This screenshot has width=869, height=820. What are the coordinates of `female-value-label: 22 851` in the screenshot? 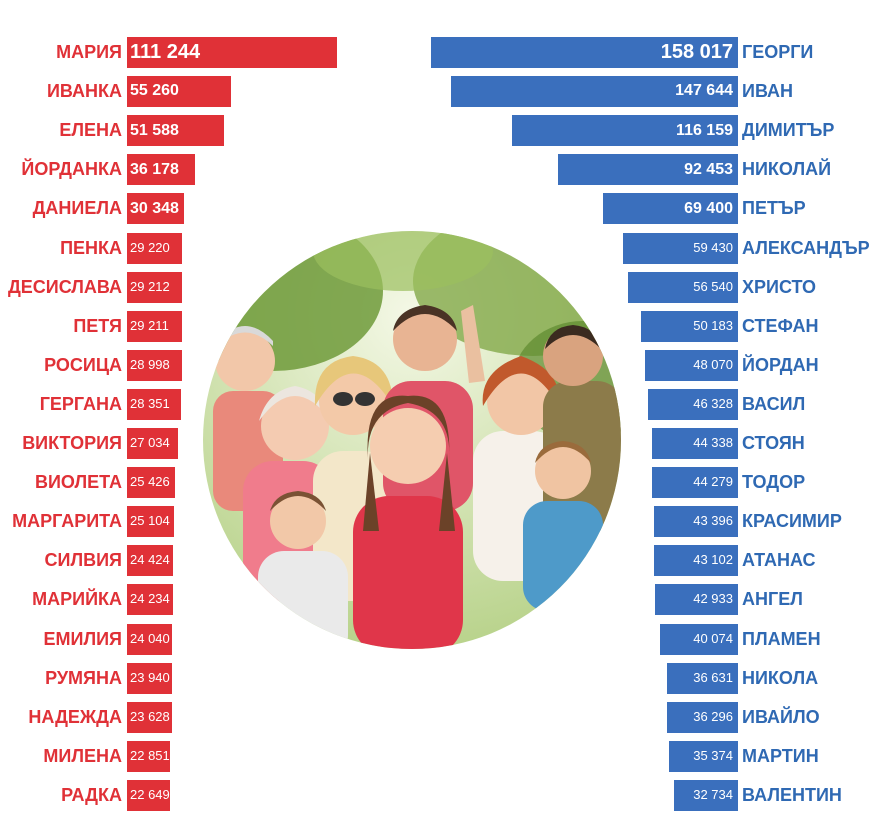 It's located at (150, 755).